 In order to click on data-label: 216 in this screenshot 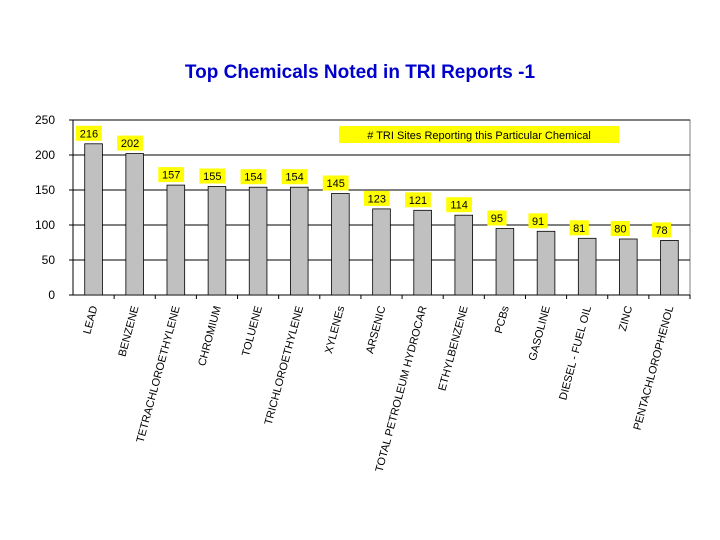, I will do `click(89, 134)`.